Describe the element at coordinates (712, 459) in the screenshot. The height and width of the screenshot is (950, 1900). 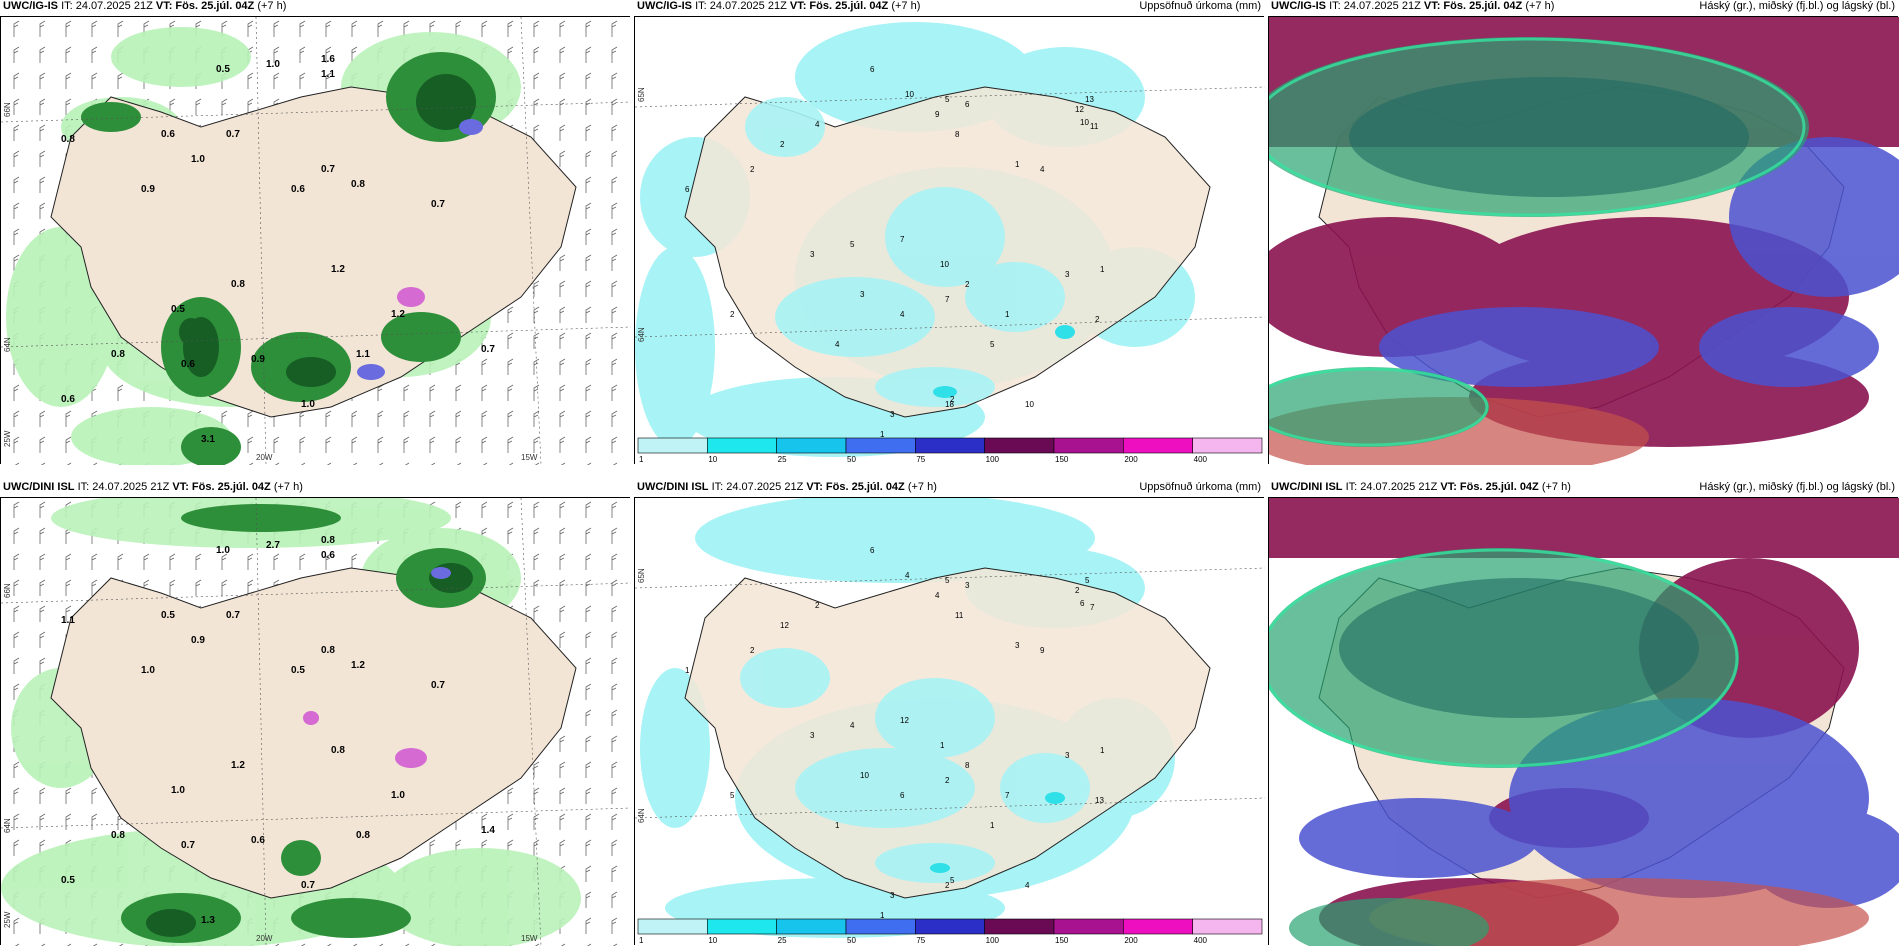
I see `legend-tick-label: 10` at that location.